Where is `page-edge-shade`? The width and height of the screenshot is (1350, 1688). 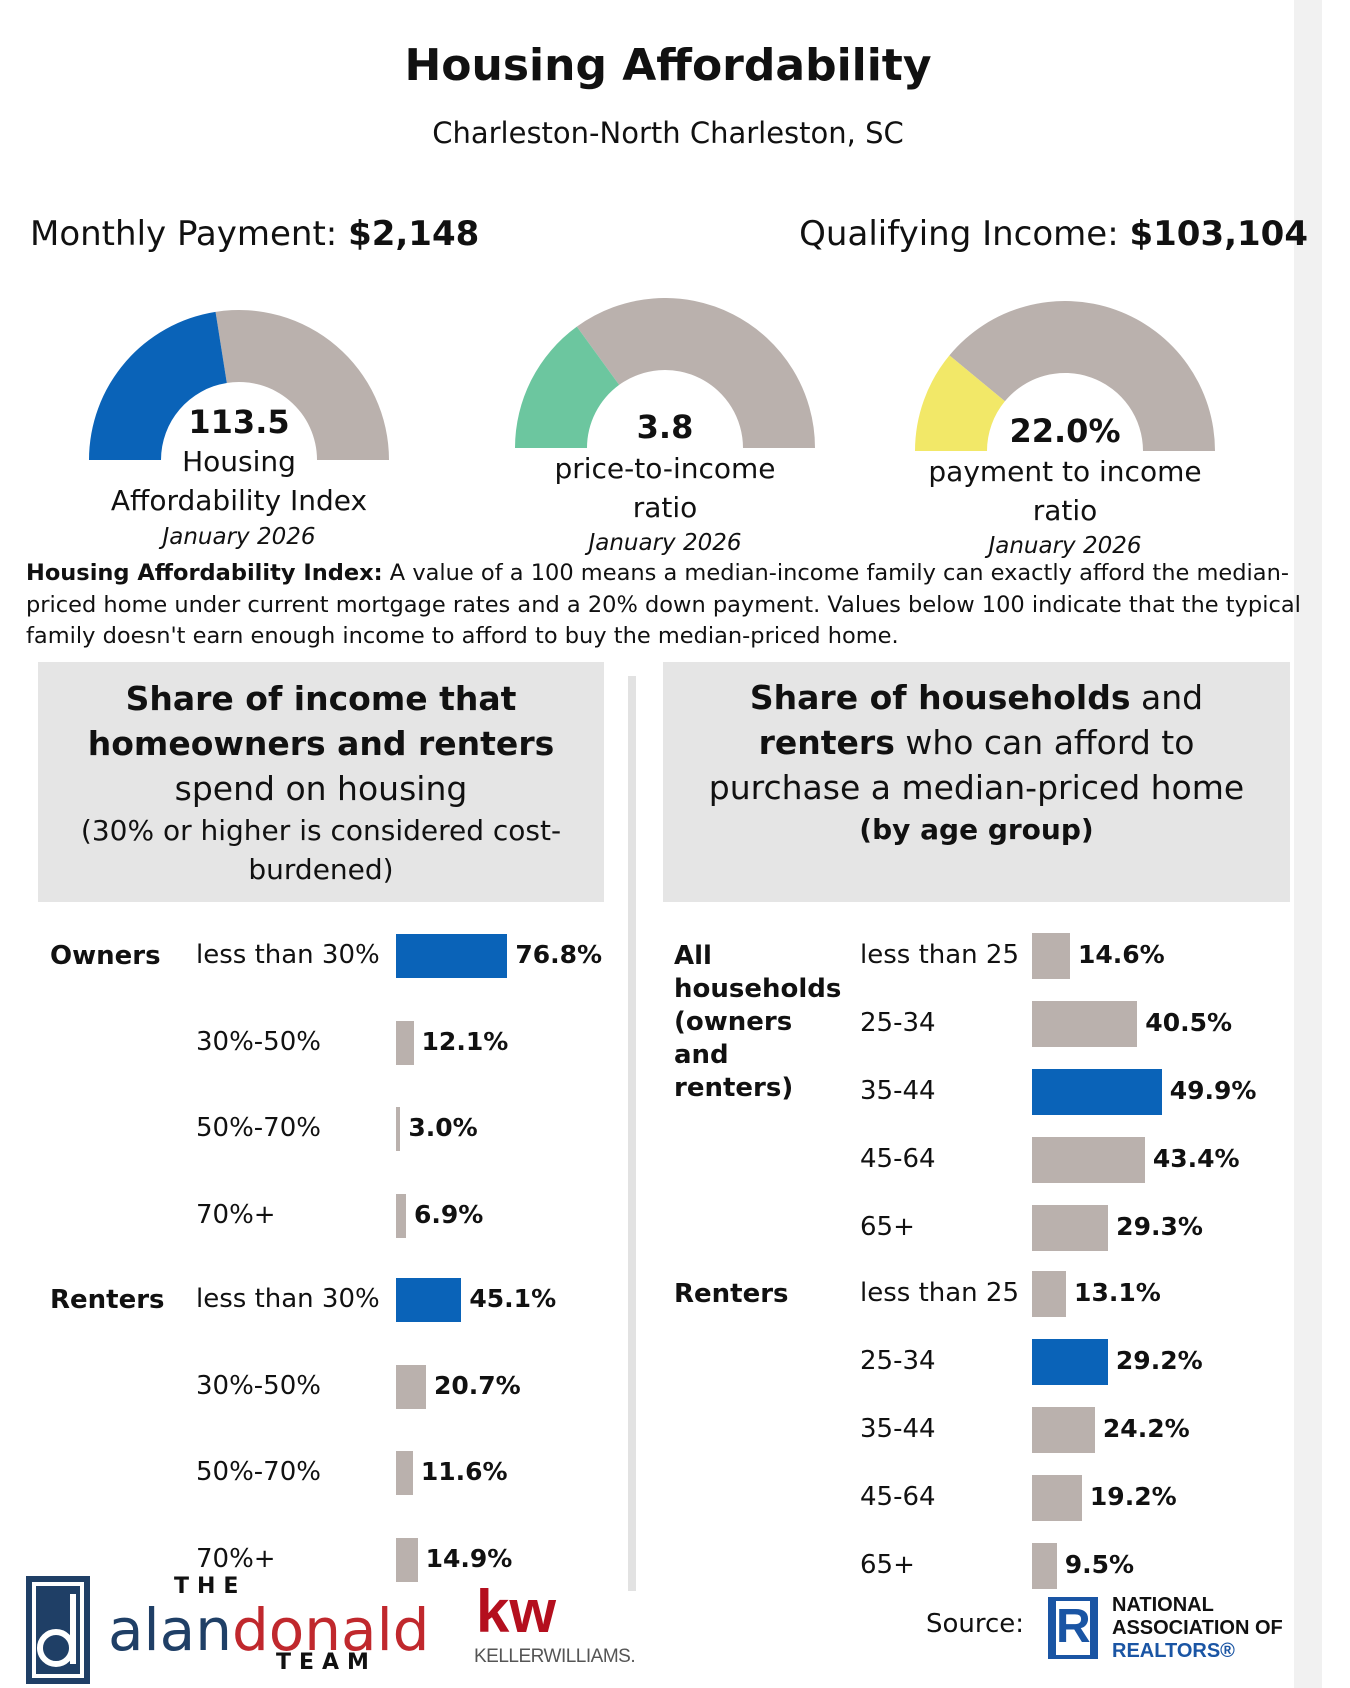
page-edge-shade is located at coordinates (1308, 844).